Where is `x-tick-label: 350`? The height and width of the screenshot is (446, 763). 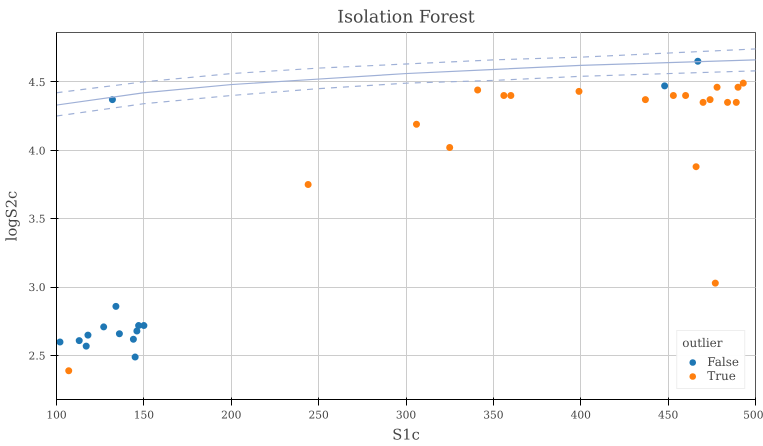 x-tick-label: 350 is located at coordinates (493, 415).